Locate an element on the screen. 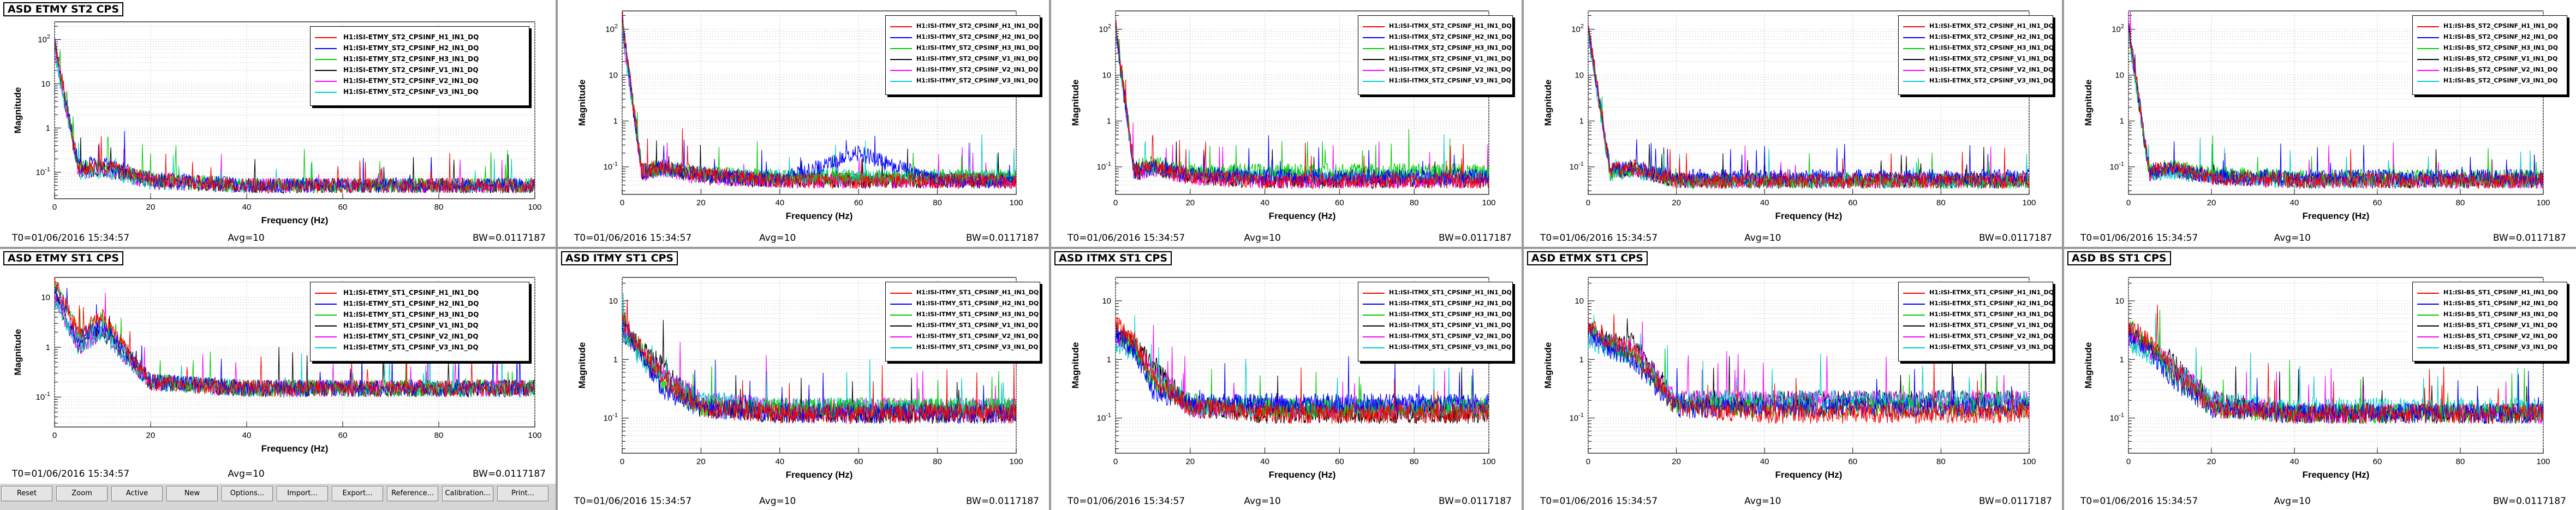  legend-label: H1:ISI-ETMX_ST1_CPSINF_V3_IN1_DQ is located at coordinates (1991, 347).